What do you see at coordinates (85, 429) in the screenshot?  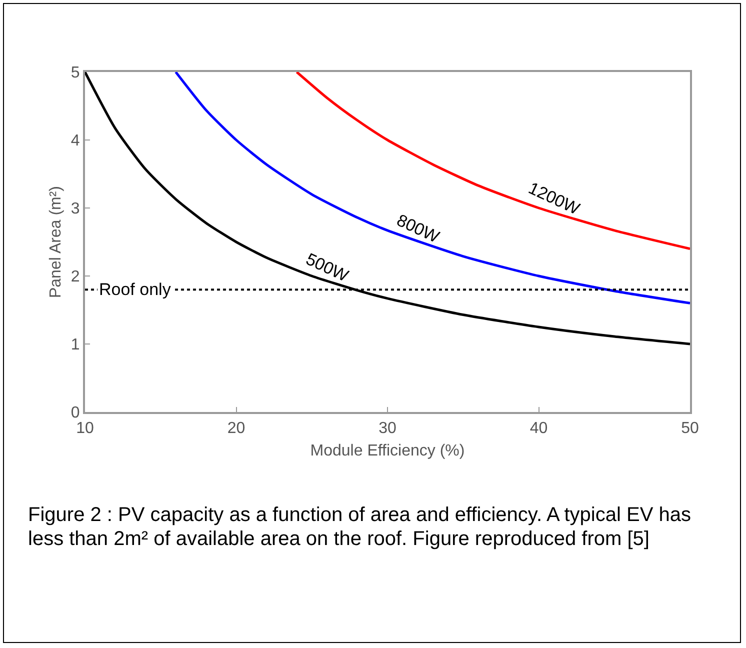 I see `x-tick-label: 10` at bounding box center [85, 429].